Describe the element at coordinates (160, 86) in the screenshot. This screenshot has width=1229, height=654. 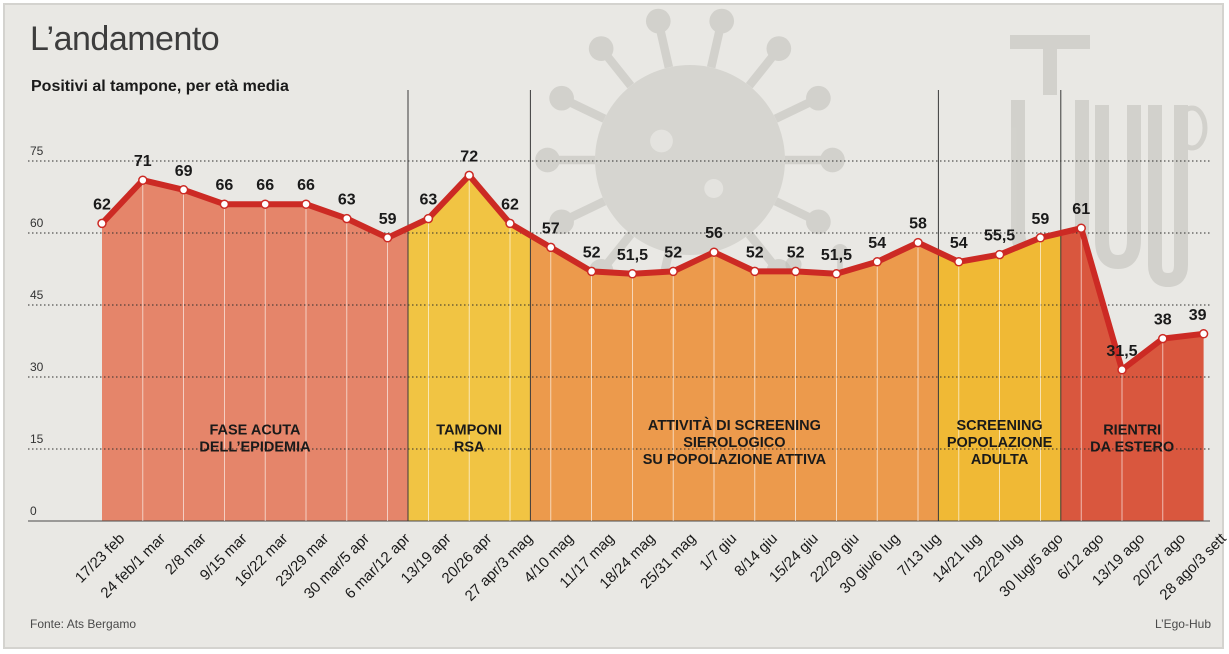
I see `chart-subtitle: Positivi al tampone, per età media` at that location.